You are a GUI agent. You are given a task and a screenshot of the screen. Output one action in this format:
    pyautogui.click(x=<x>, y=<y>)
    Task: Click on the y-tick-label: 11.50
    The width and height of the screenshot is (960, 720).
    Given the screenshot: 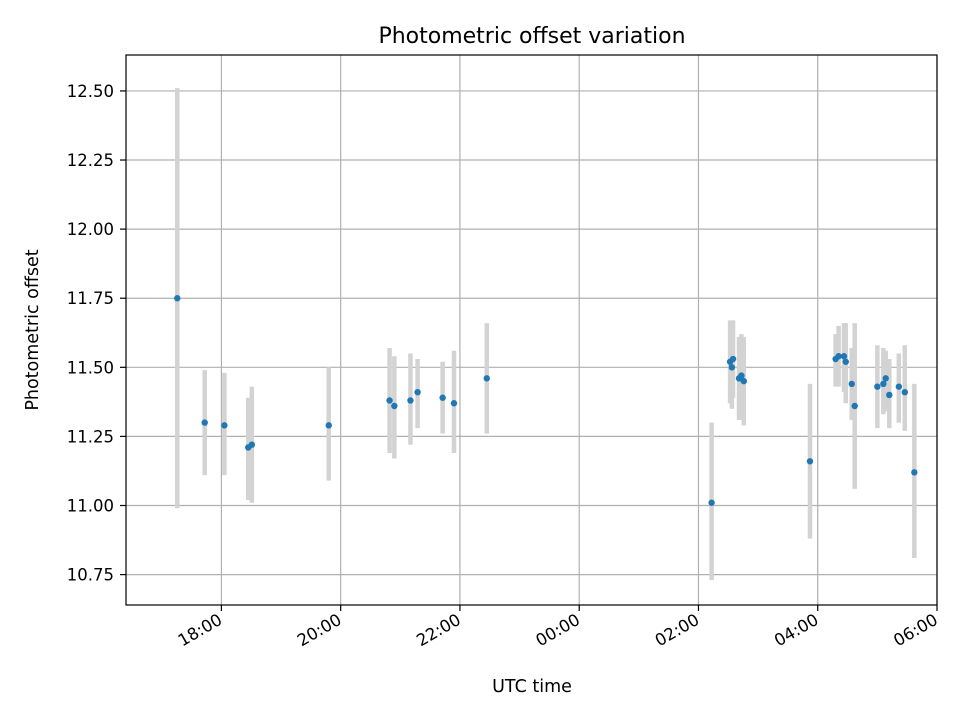 What is the action you would take?
    pyautogui.click(x=90, y=367)
    